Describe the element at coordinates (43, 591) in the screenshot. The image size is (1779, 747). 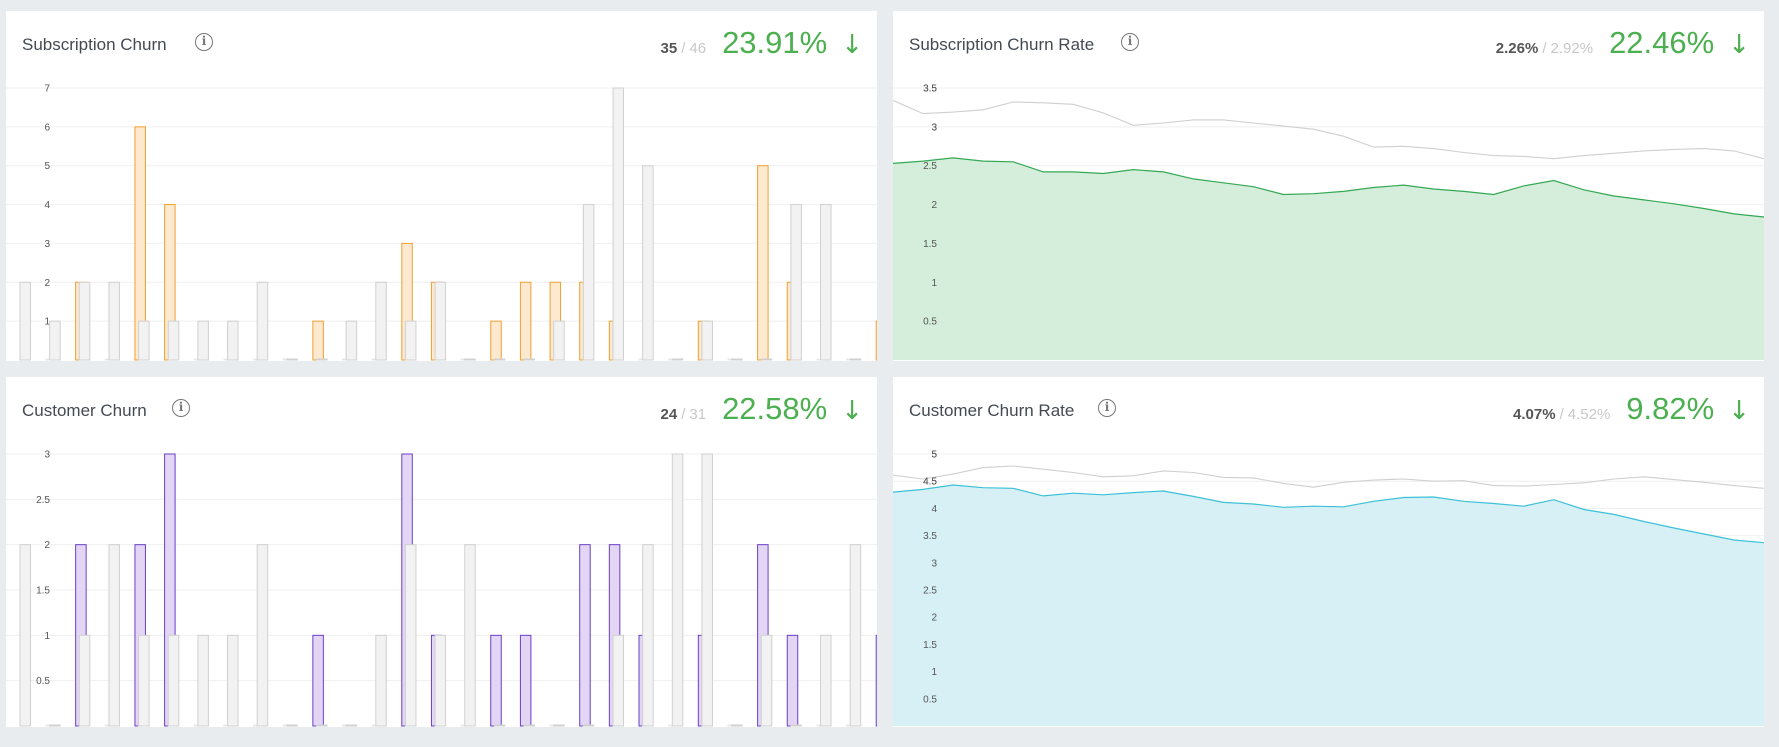
I see `y-tick-label: 1.5` at that location.